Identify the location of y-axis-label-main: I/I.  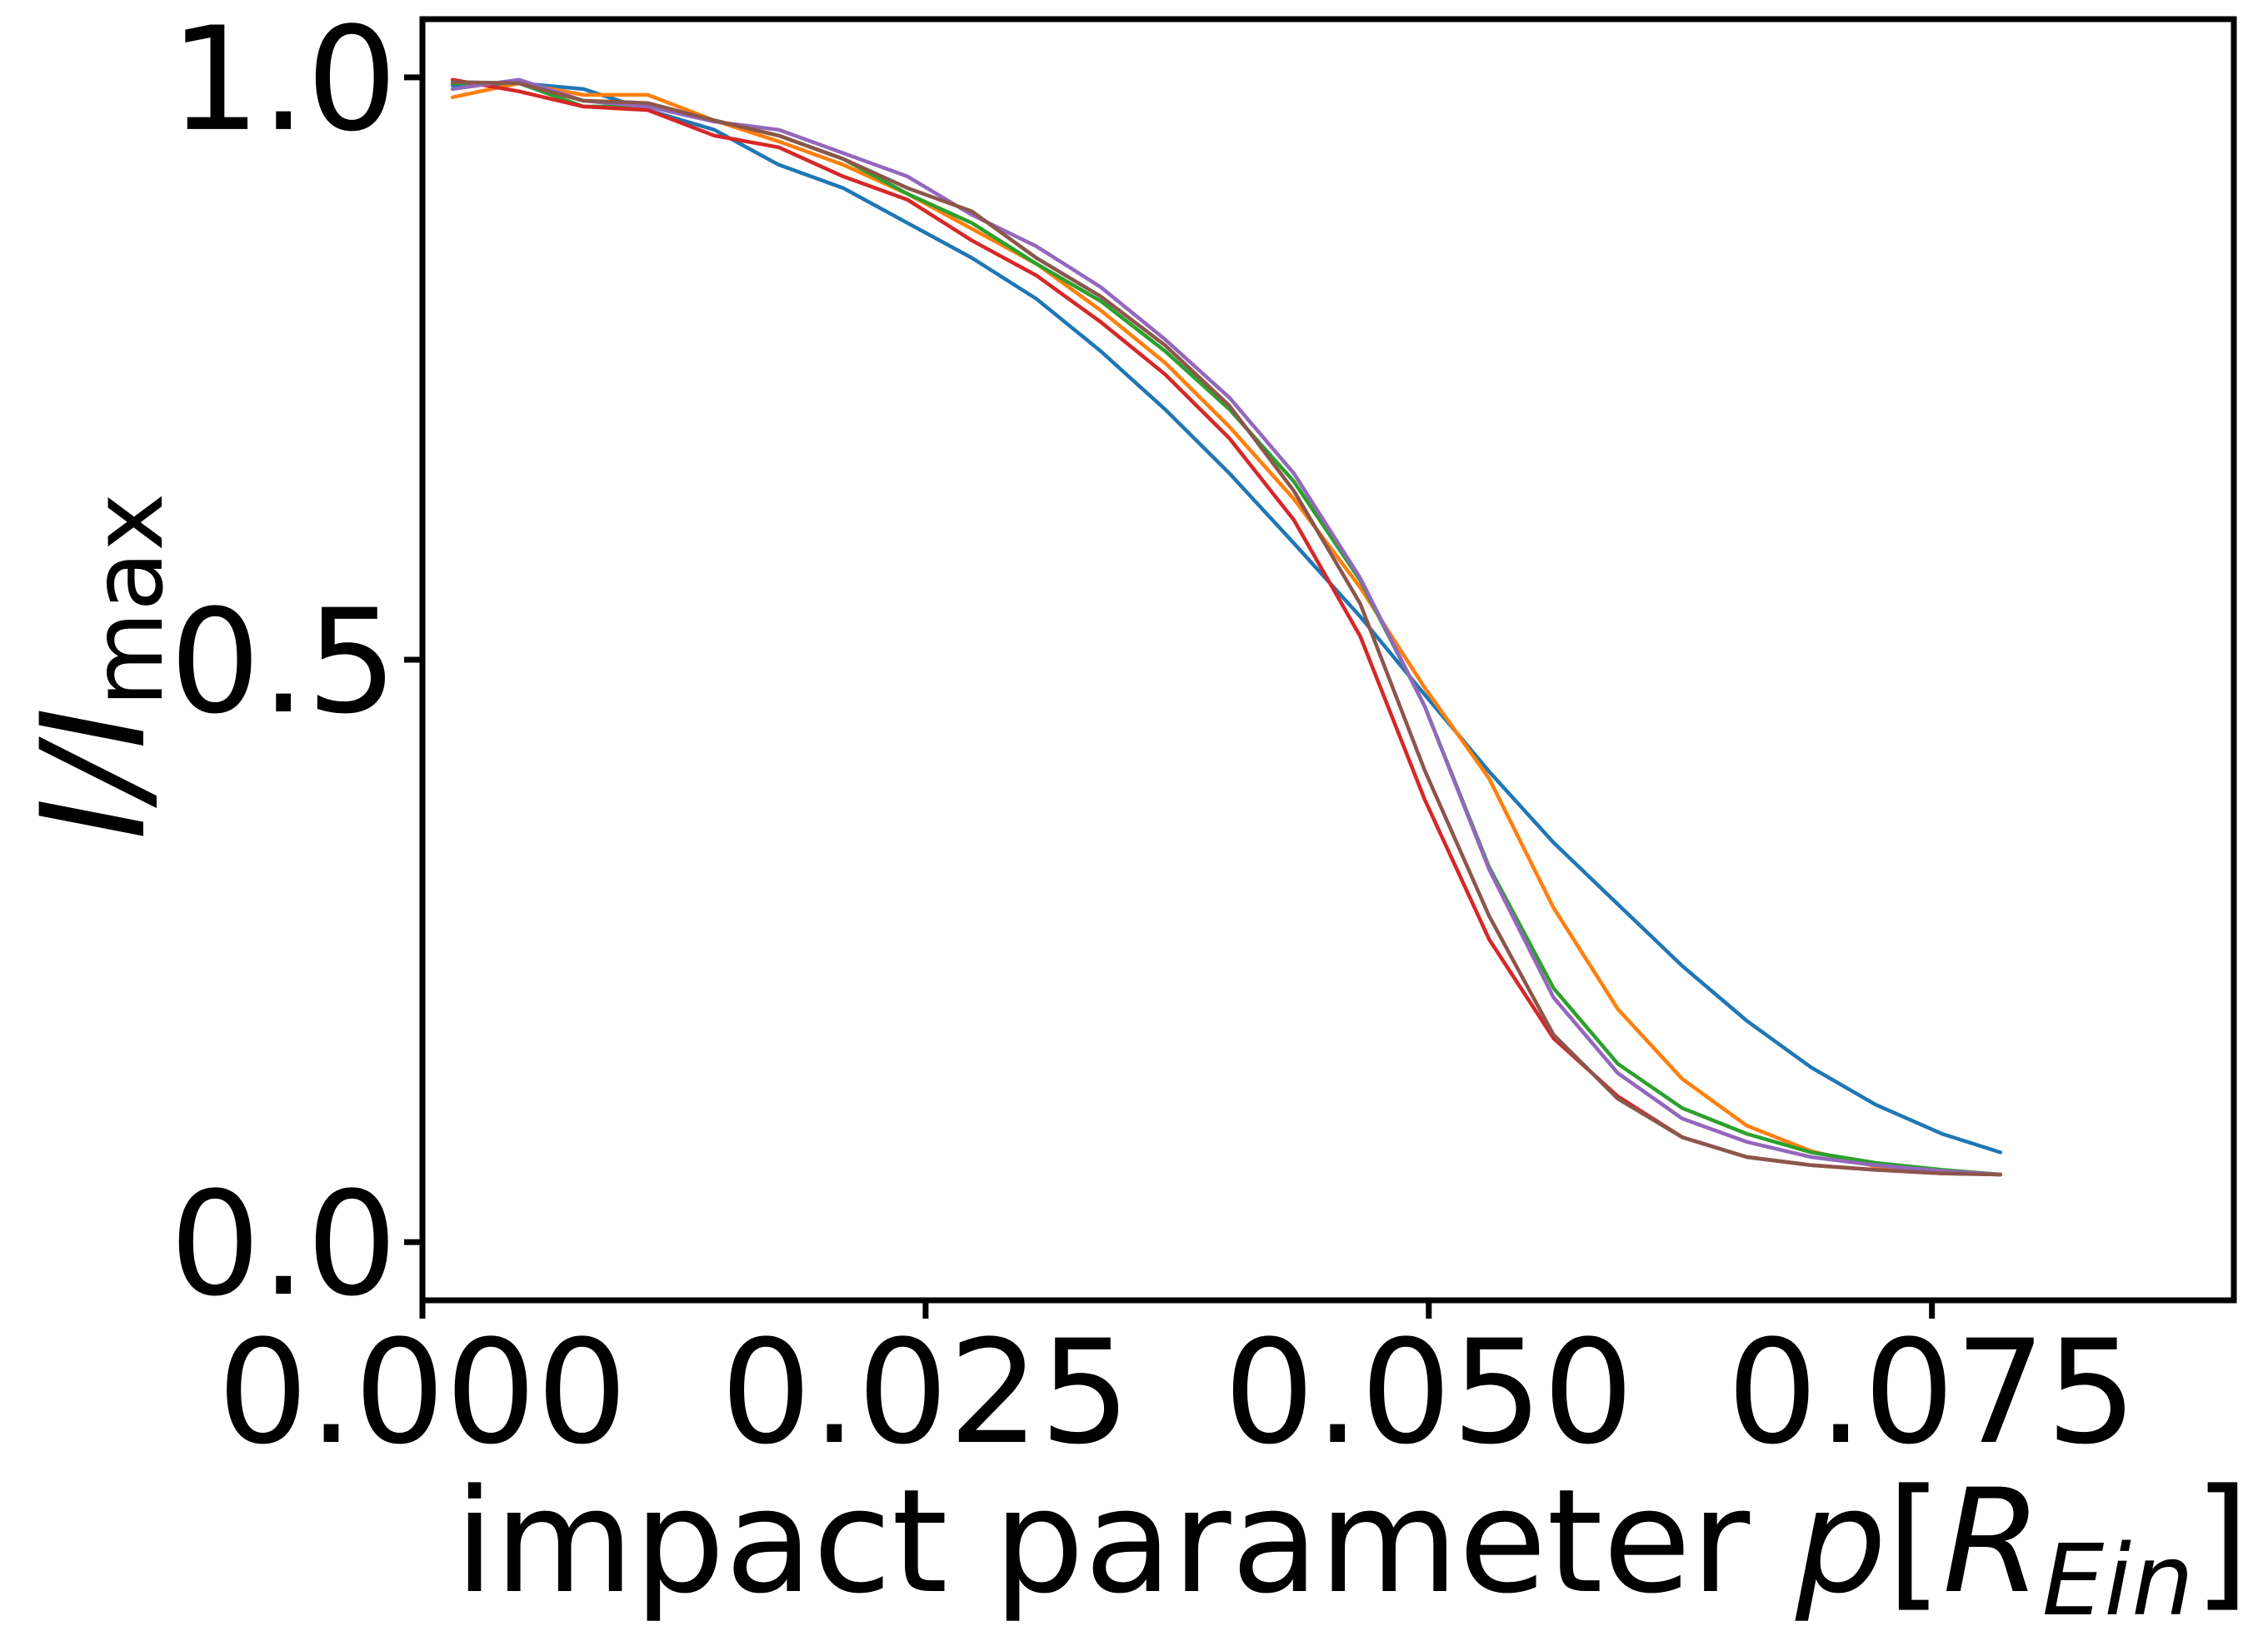
(93, 773).